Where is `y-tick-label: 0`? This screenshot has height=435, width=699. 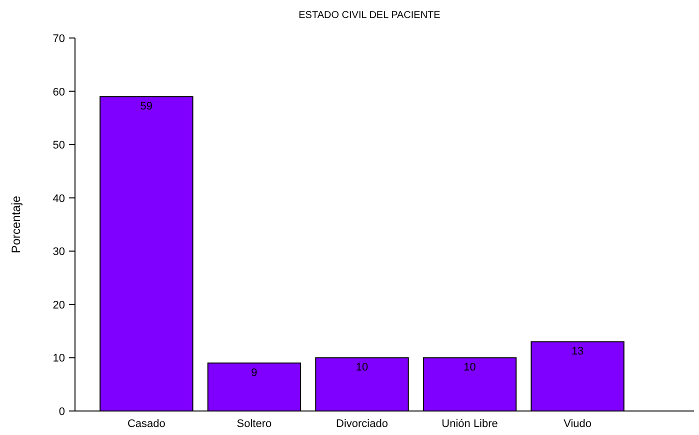 y-tick-label: 0 is located at coordinates (61, 412).